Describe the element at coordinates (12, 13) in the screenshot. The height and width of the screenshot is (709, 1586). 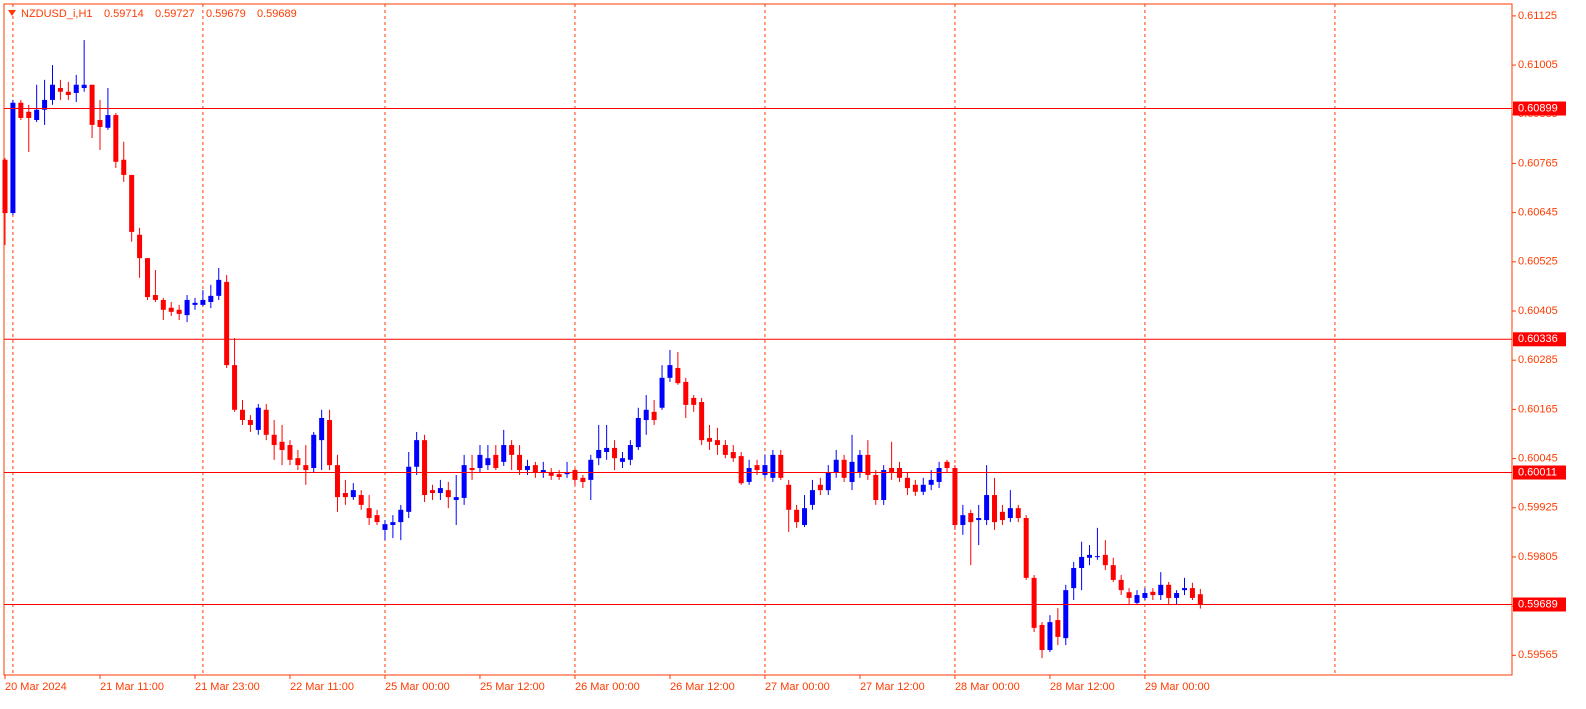
I see `collapse-icon` at that location.